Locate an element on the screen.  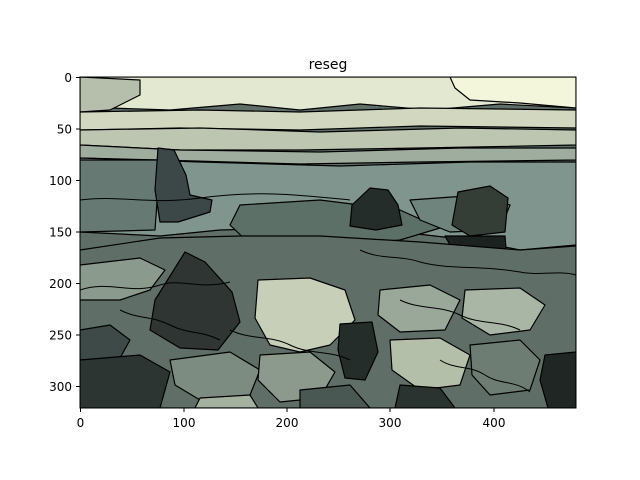
y-axis: 0 50 100 150 200 250 300 is located at coordinates (64, 232).